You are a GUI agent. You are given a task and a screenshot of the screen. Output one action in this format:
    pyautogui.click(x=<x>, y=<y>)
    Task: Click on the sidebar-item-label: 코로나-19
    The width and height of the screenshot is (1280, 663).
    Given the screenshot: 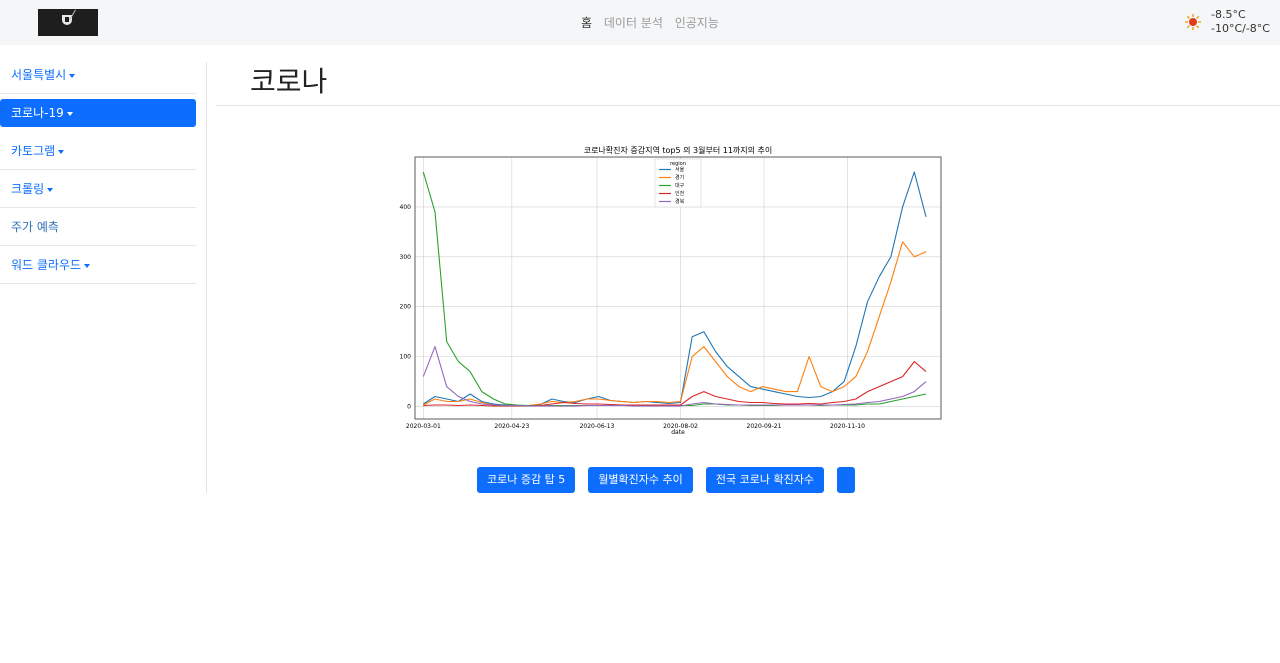 What is the action you would take?
    pyautogui.click(x=37, y=113)
    